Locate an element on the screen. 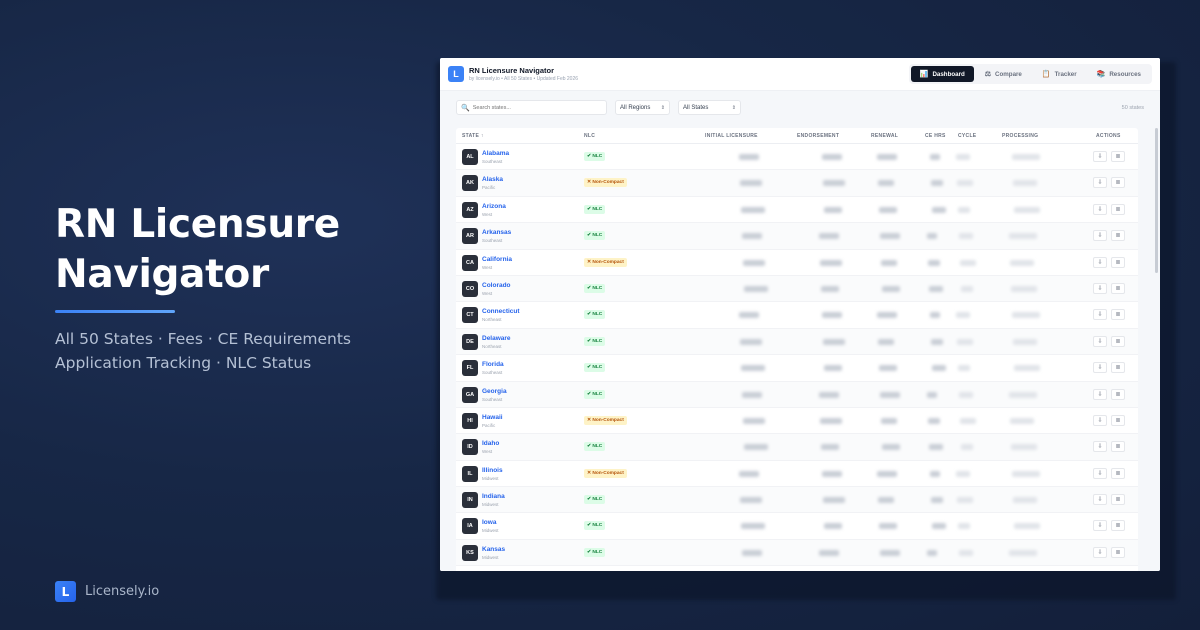 This screenshot has width=1200, height=630. region-filter-select: All Regions ⇕ is located at coordinates (642, 107).